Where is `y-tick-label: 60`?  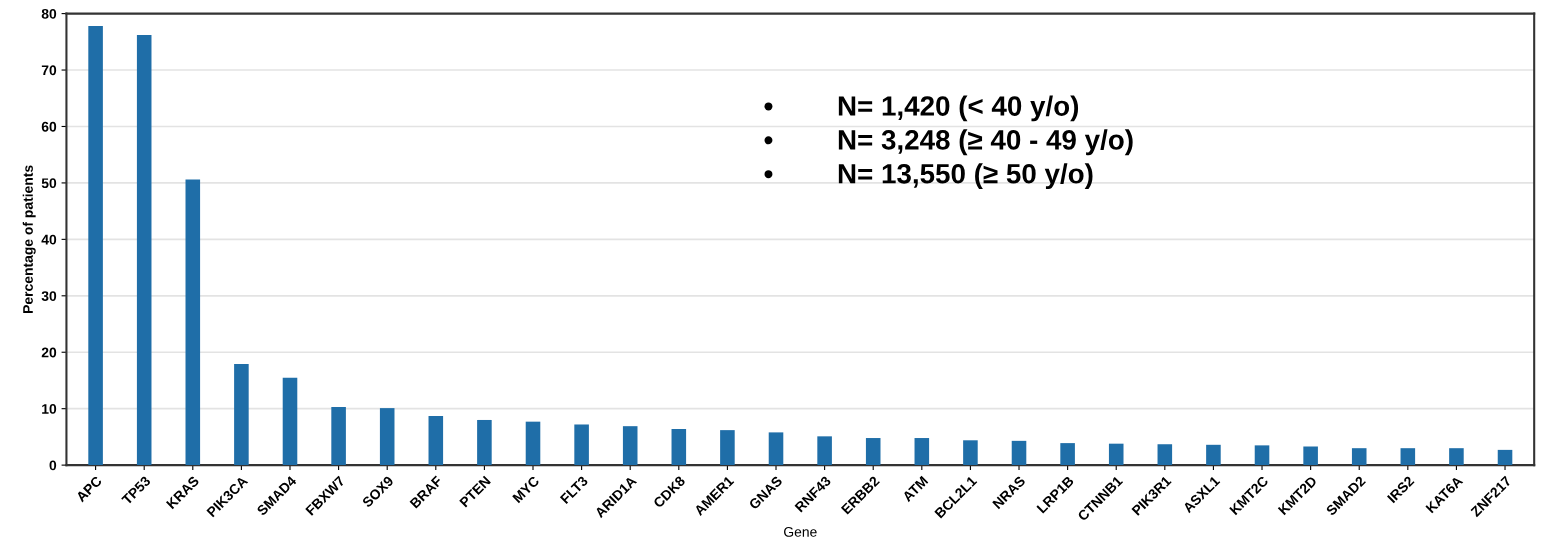
y-tick-label: 60 is located at coordinates (49, 126).